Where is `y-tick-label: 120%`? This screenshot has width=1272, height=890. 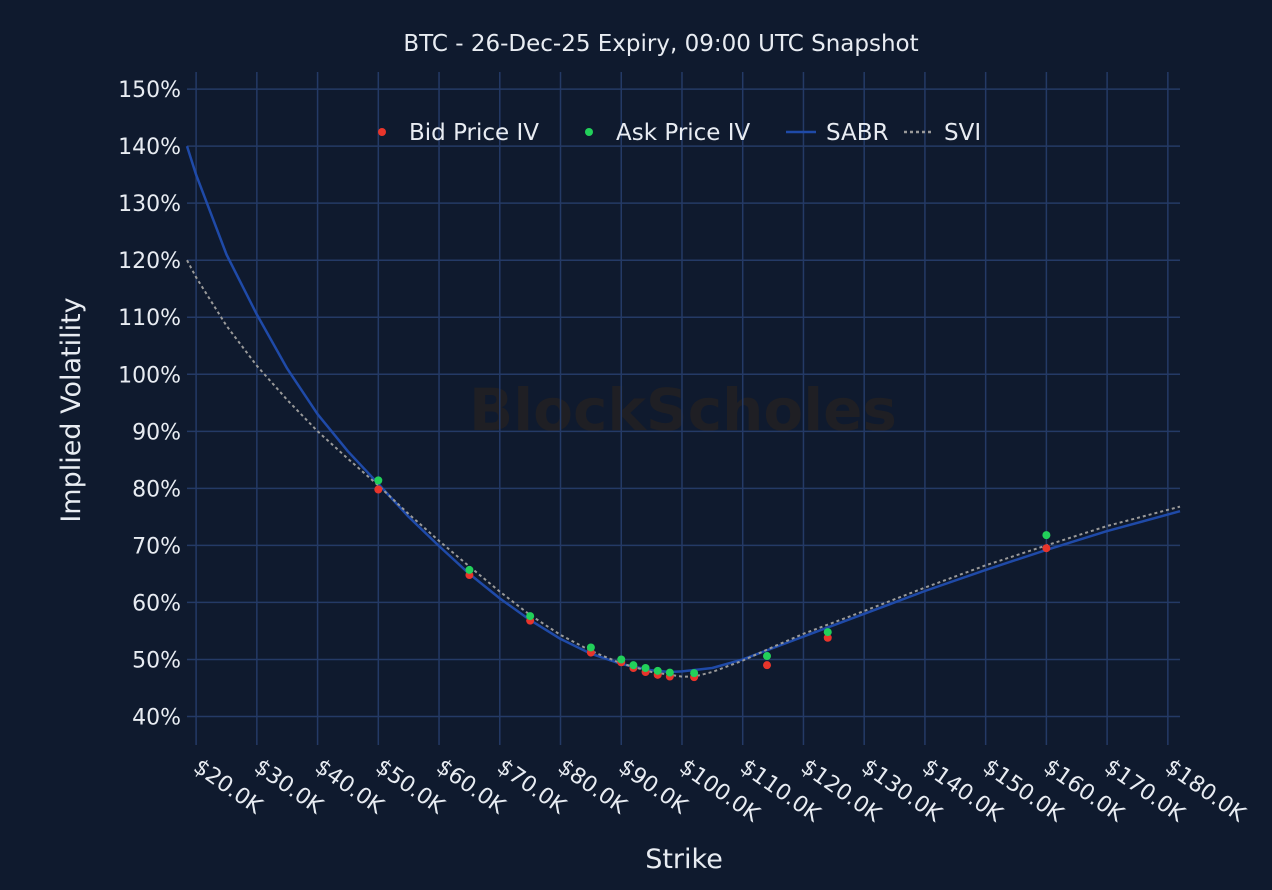 y-tick-label: 120% is located at coordinates (149, 261).